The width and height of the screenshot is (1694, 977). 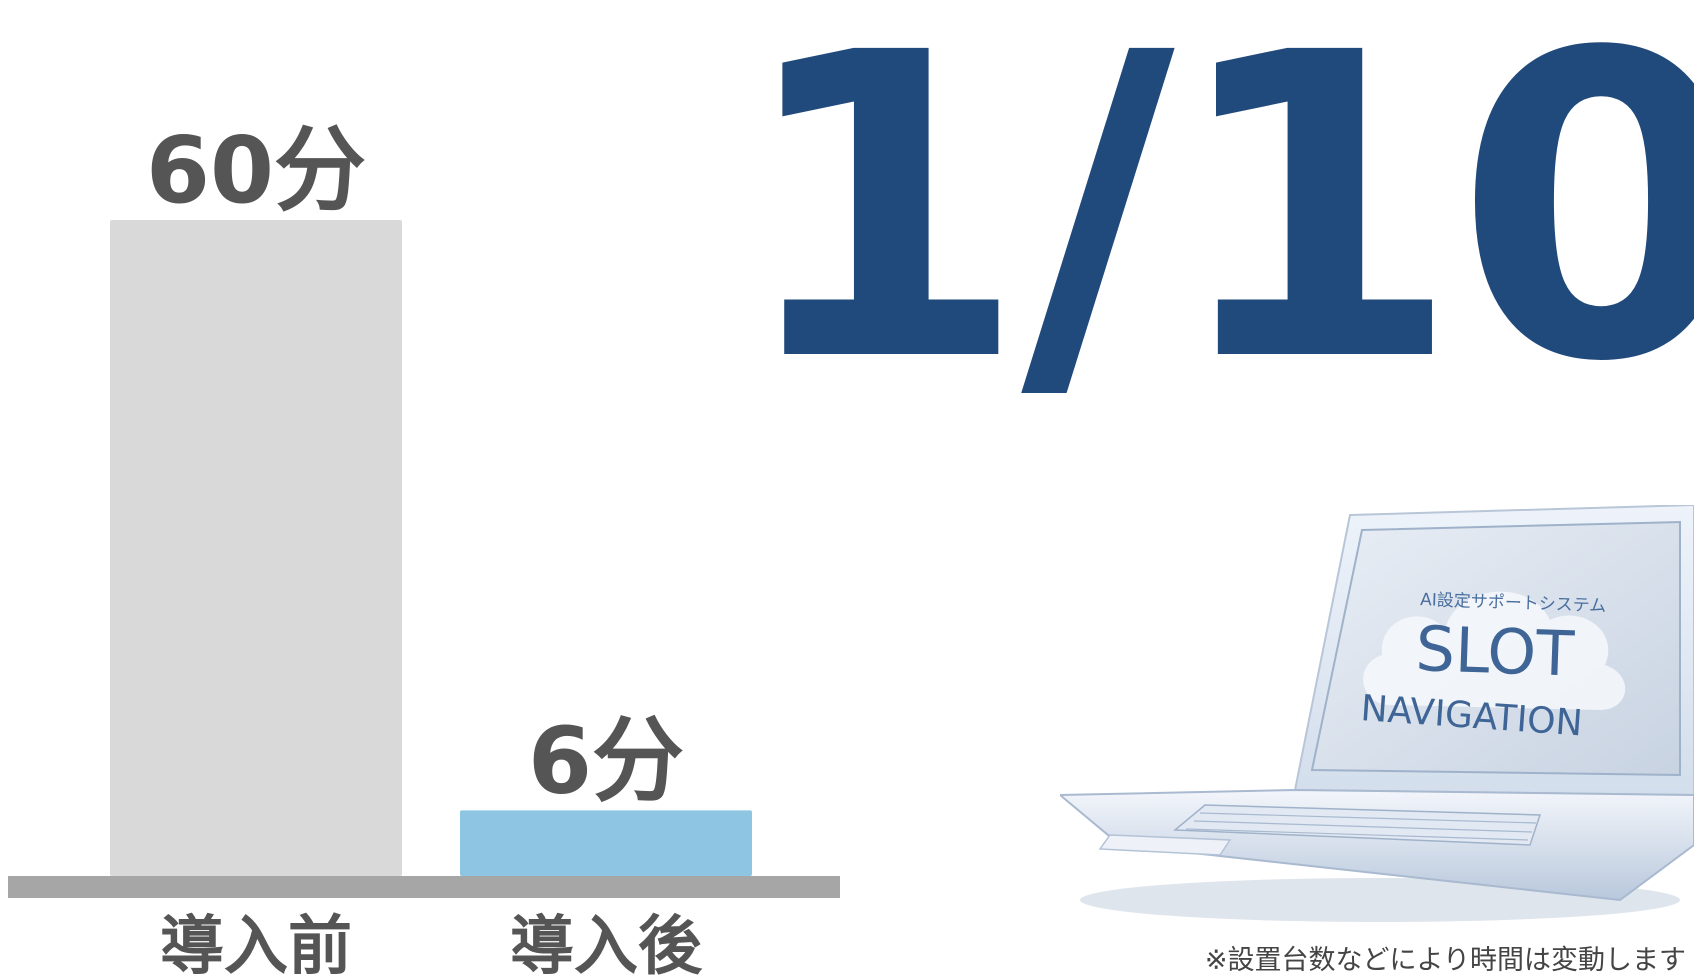 What do you see at coordinates (1445, 960) in the screenshot?
I see `footnote: ※設置台数などにより時間は変動します` at bounding box center [1445, 960].